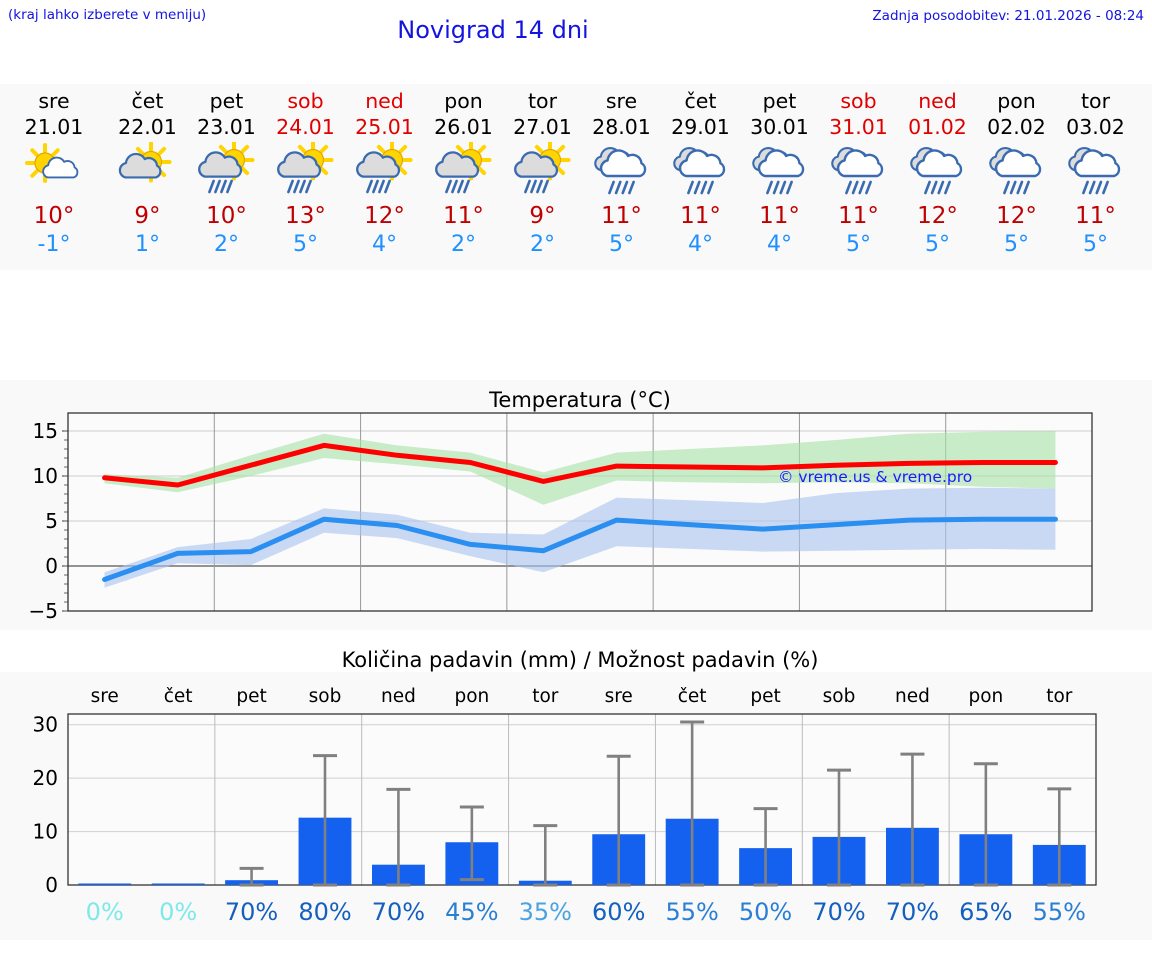  Describe the element at coordinates (105, 912) in the screenshot. I see `precip-probability-label: 0%` at that location.